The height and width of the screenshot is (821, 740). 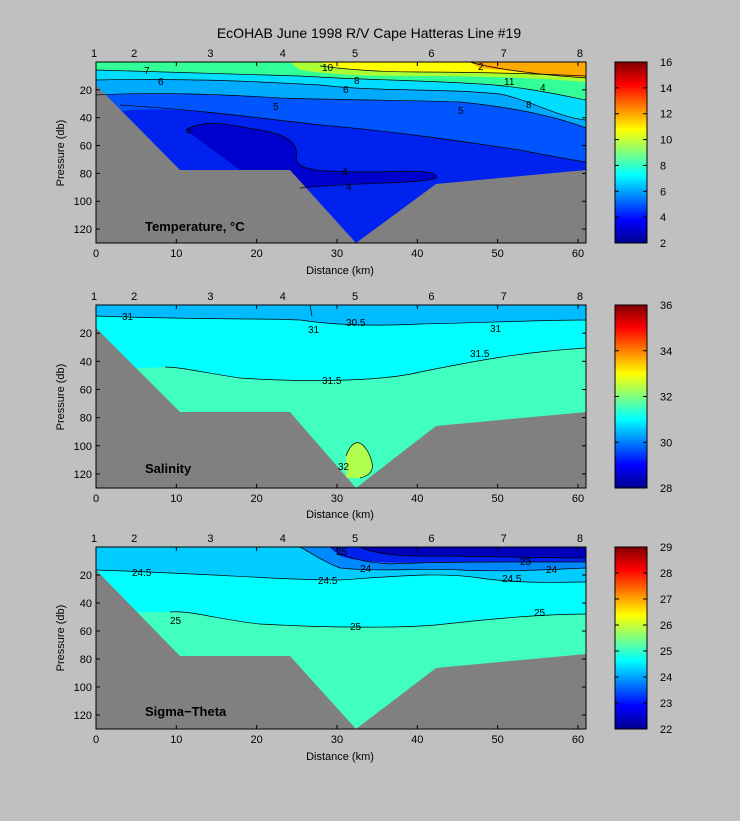 I want to click on colorbar-tick-label: 2, so click(x=663, y=244).